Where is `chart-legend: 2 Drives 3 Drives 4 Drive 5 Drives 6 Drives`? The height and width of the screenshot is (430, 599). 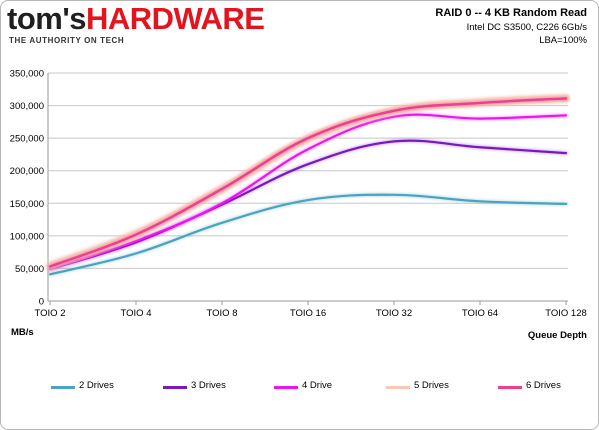 chart-legend: 2 Drives 3 Drives 4 Drive 5 Drives 6 Drives is located at coordinates (299, 387).